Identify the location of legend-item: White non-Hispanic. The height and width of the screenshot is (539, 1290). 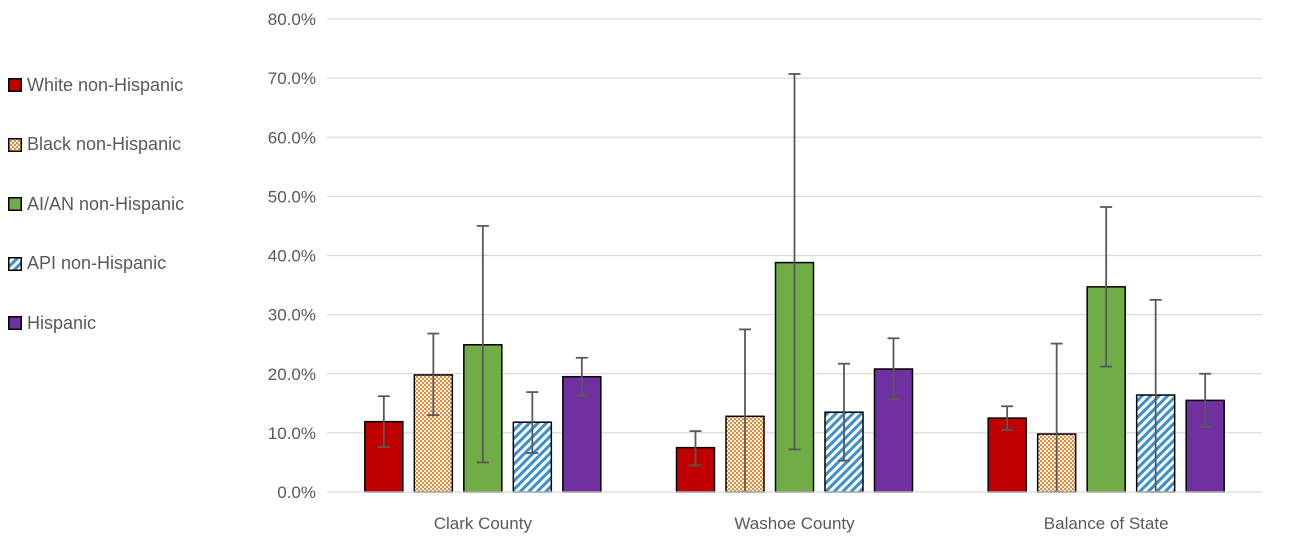
(95, 85).